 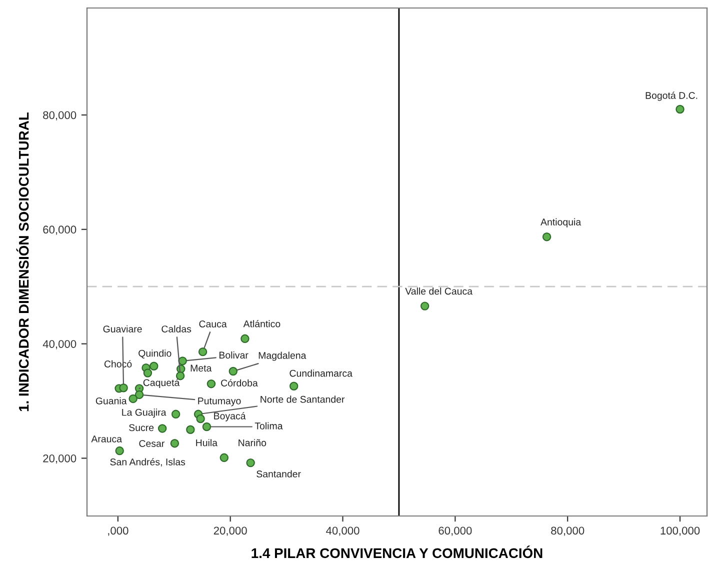 I want to click on annotation: Antioquia, so click(x=561, y=223).